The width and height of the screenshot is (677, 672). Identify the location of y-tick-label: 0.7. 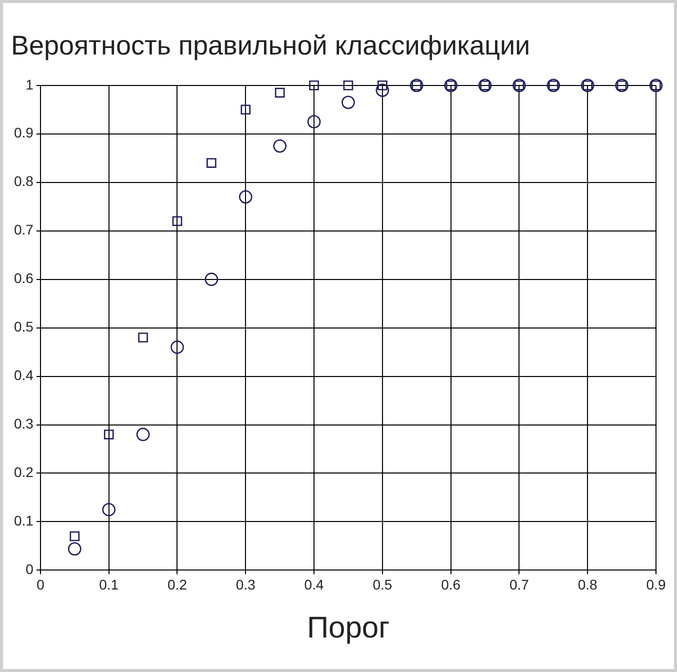
(24, 230).